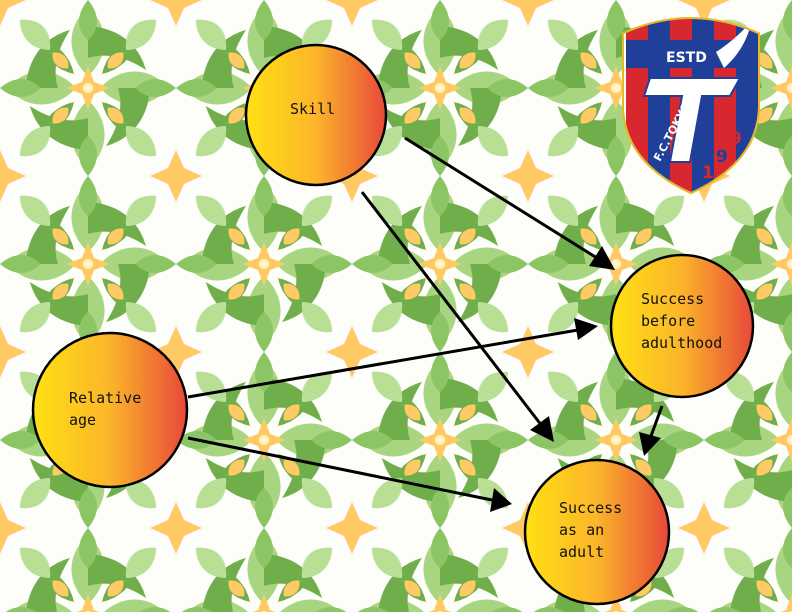  I want to click on edge-skill-to-success-before, so click(509, 203).